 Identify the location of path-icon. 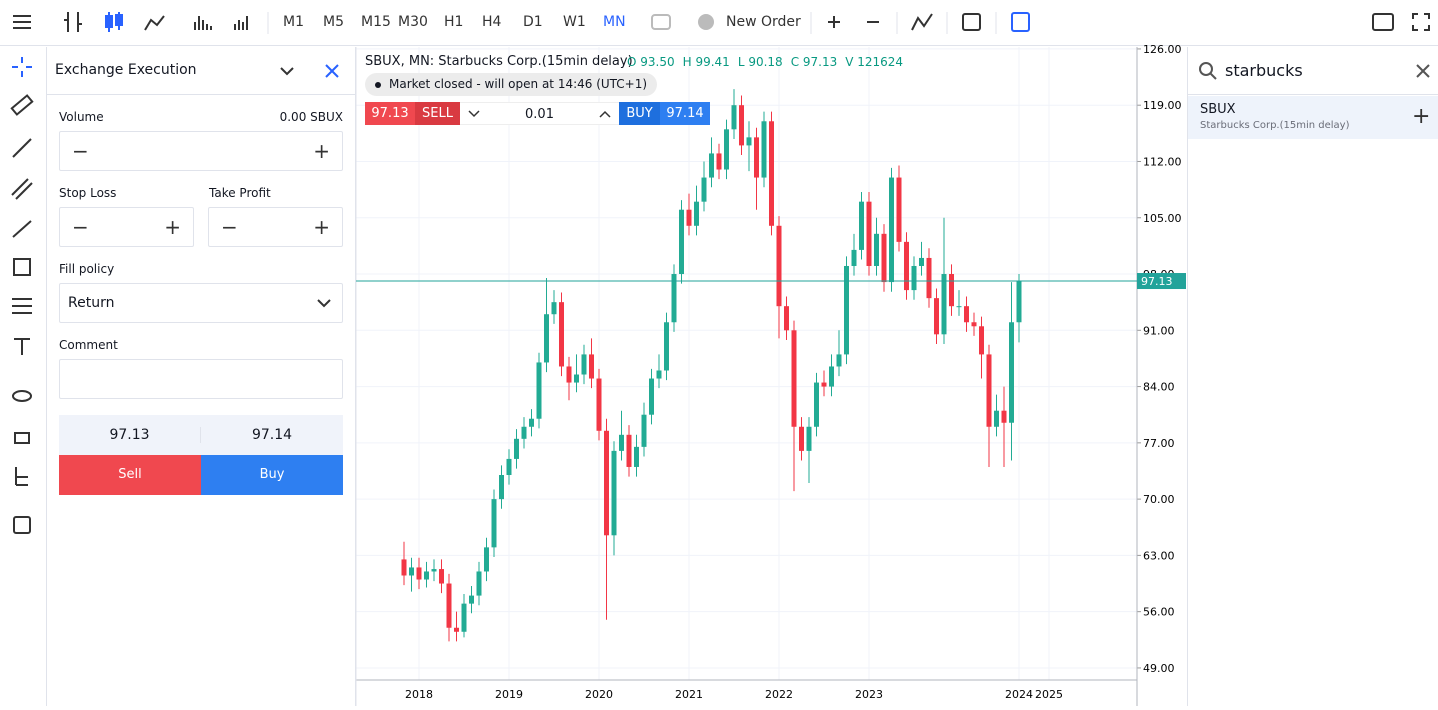
(22, 229).